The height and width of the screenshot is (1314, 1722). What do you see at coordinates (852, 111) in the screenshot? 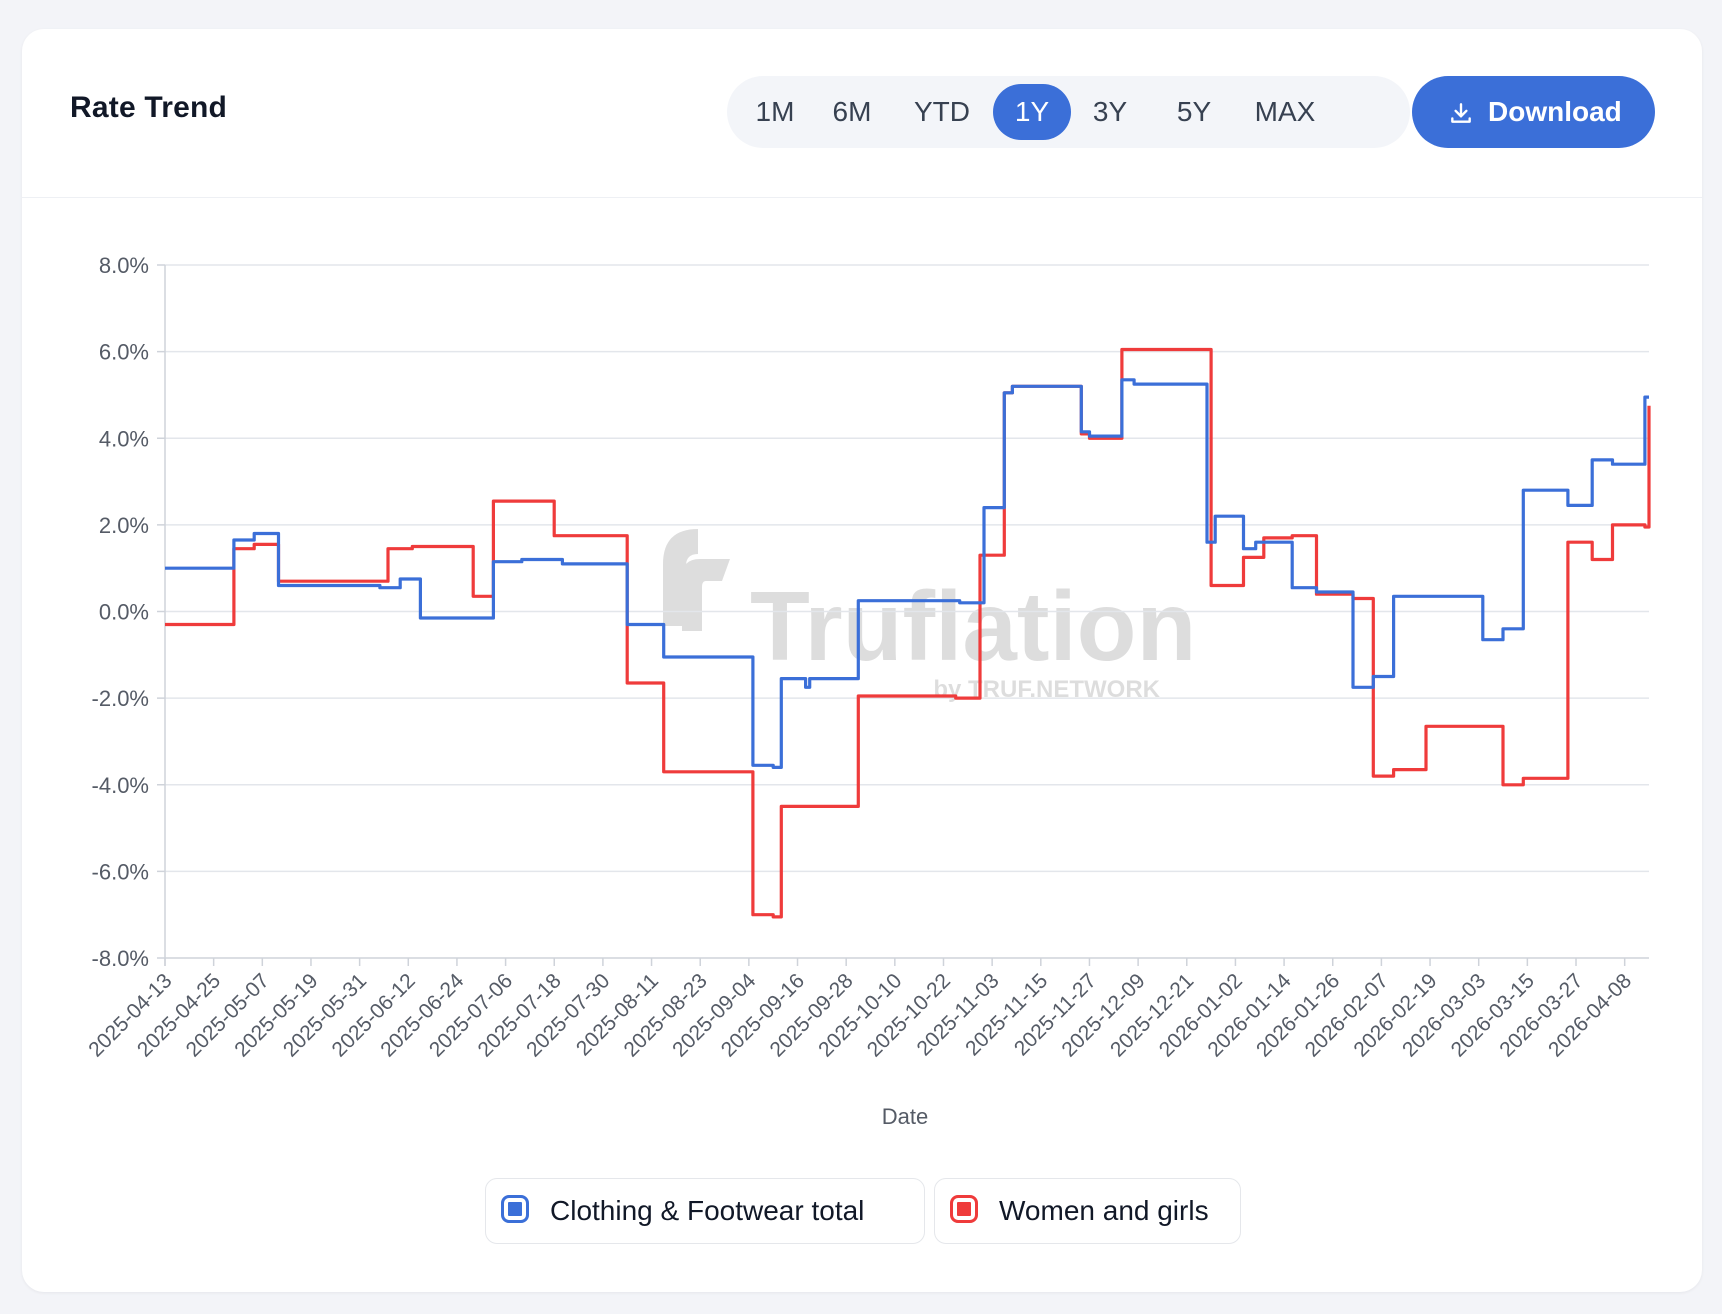
I see `range-6m-button: 6M` at bounding box center [852, 111].